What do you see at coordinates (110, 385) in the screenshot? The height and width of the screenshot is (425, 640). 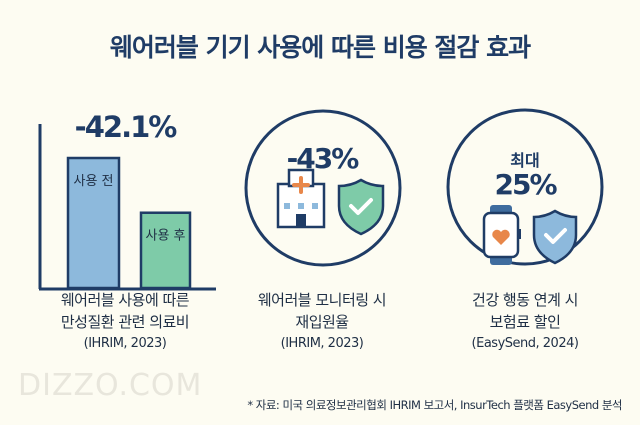 I see `watermark: DIZZO.COM` at bounding box center [110, 385].